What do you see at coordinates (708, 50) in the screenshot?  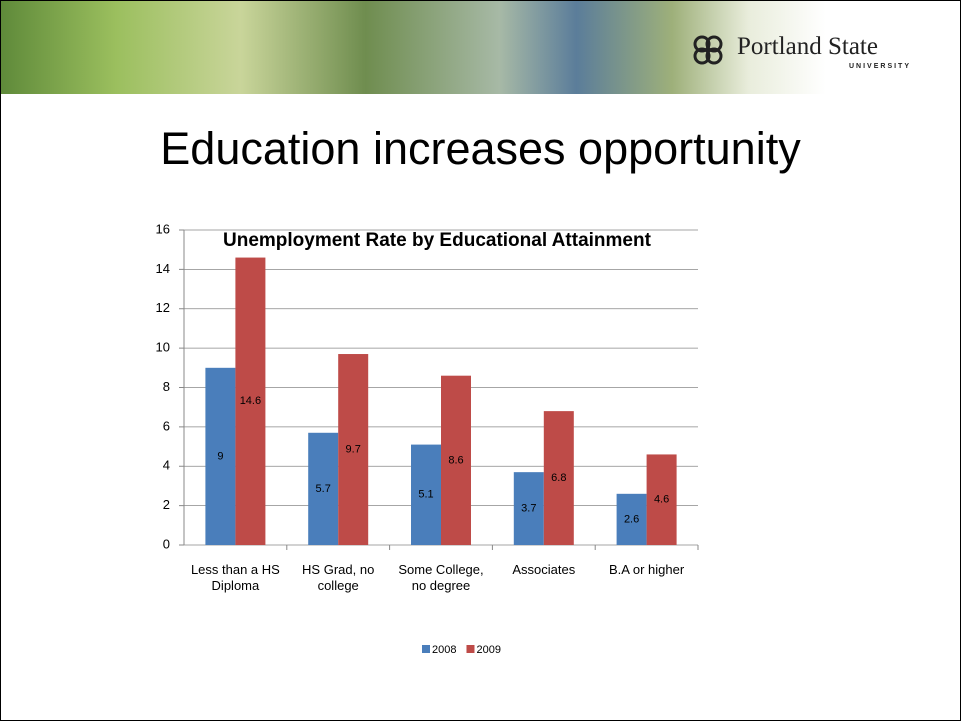 I see `logo-icon` at bounding box center [708, 50].